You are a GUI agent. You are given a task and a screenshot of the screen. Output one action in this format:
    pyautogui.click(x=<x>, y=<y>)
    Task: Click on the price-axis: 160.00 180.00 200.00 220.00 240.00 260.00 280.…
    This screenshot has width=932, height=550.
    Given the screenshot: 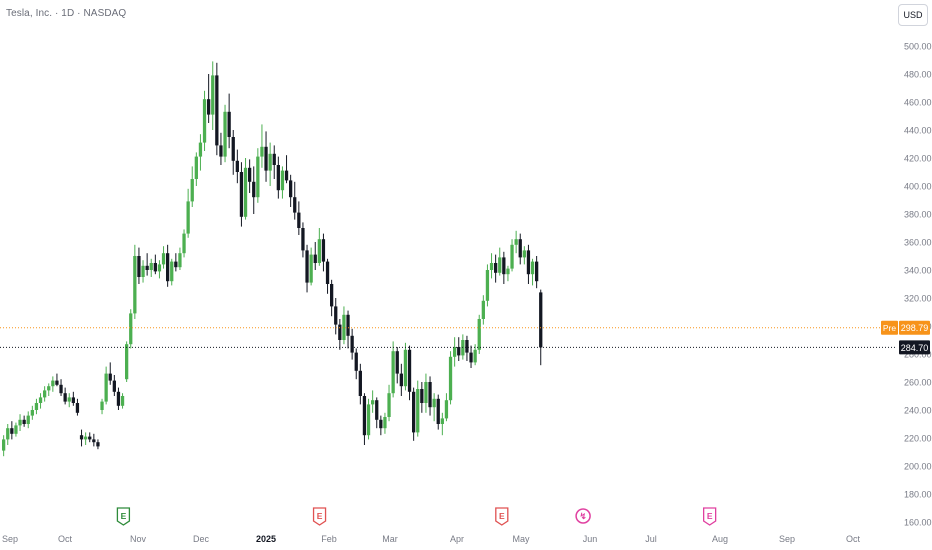 What is the action you would take?
    pyautogui.click(x=906, y=285)
    